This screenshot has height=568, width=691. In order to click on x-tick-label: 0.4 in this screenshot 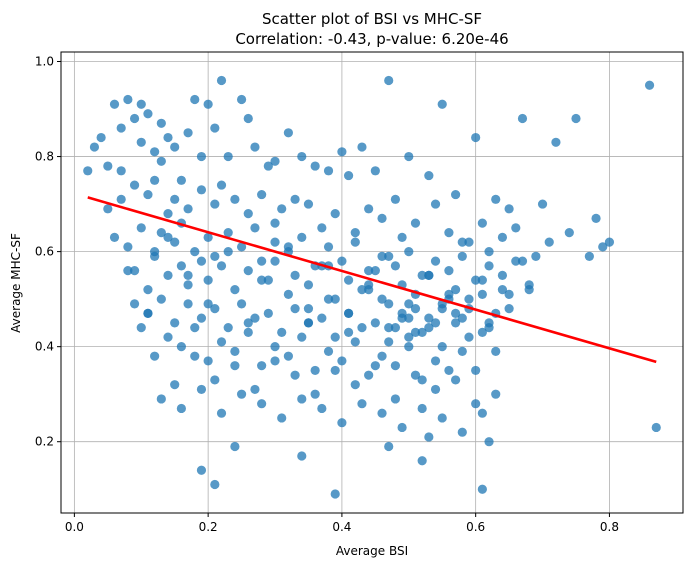, I will do `click(341, 527)`.